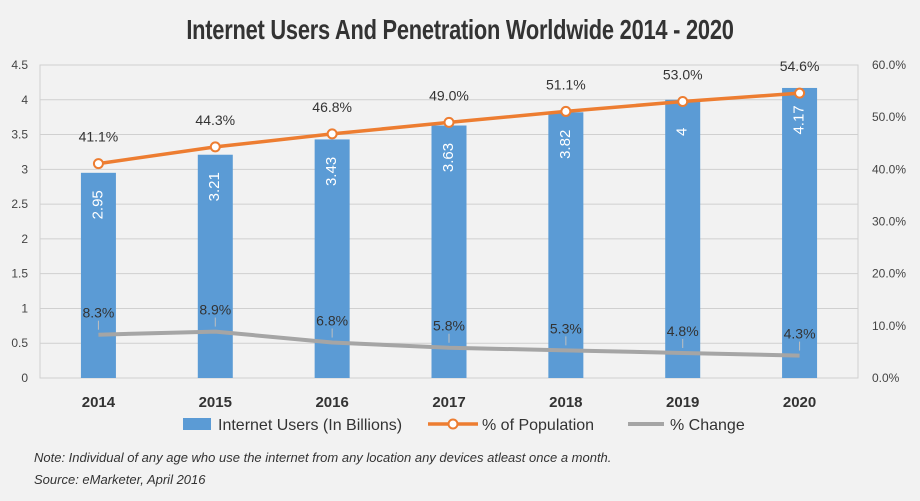 The width and height of the screenshot is (920, 501). Describe the element at coordinates (98, 313) in the screenshot. I see `change-value-label: 8.3%` at that location.